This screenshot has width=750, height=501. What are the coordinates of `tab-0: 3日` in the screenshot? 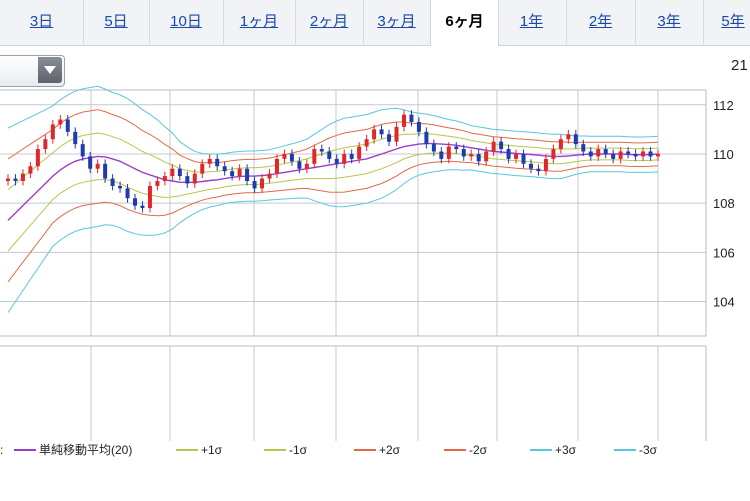 It's located at (42, 22).